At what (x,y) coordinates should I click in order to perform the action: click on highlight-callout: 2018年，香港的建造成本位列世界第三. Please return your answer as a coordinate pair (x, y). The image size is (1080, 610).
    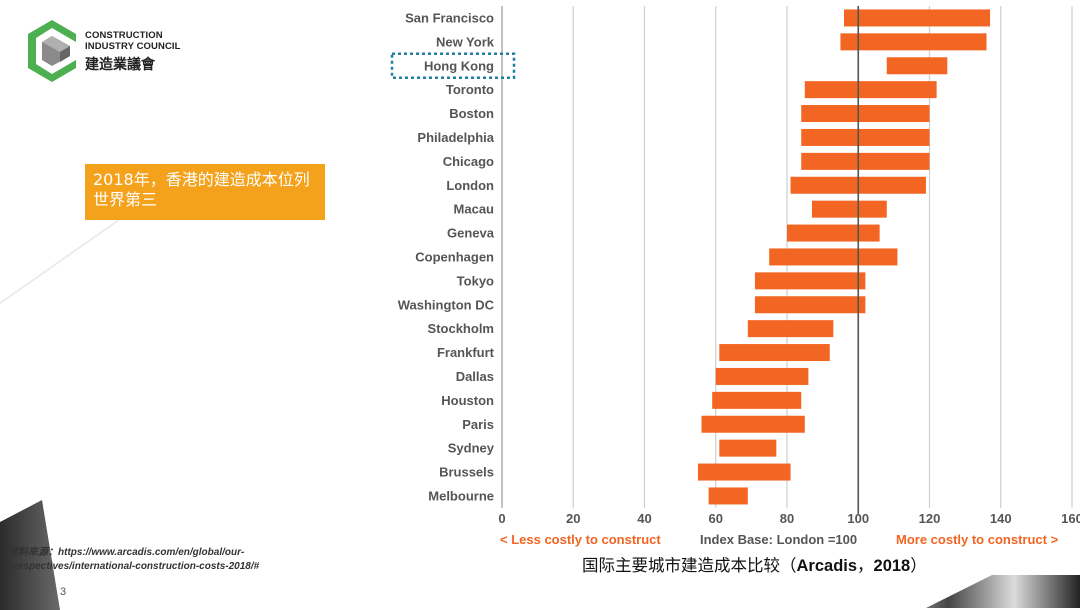
    Looking at the image, I should click on (205, 192).